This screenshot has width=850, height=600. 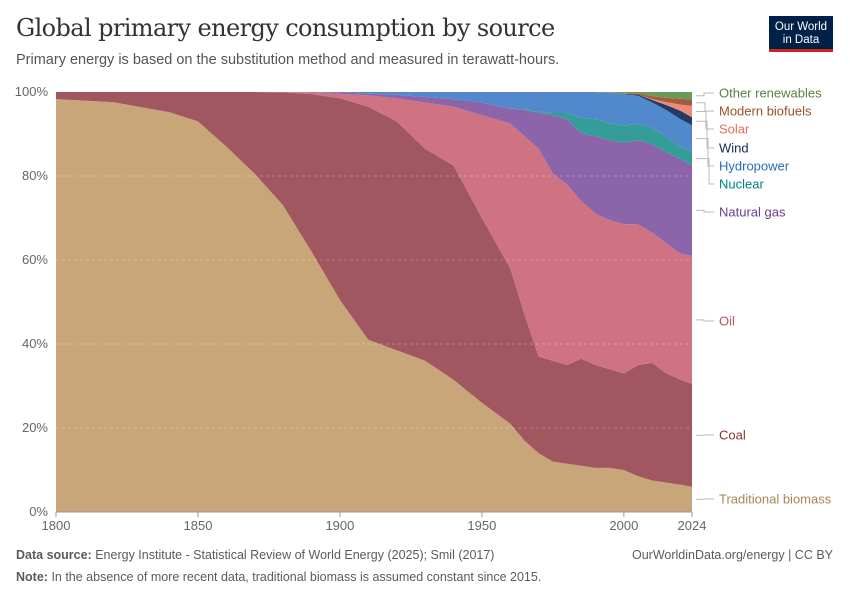 I want to click on legend-label-solar: Solar, so click(x=734, y=129).